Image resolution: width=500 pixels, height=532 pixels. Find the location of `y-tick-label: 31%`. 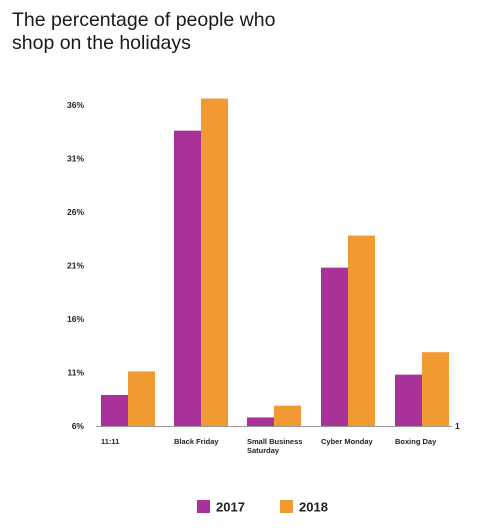

y-tick-label: 31% is located at coordinates (75, 159).